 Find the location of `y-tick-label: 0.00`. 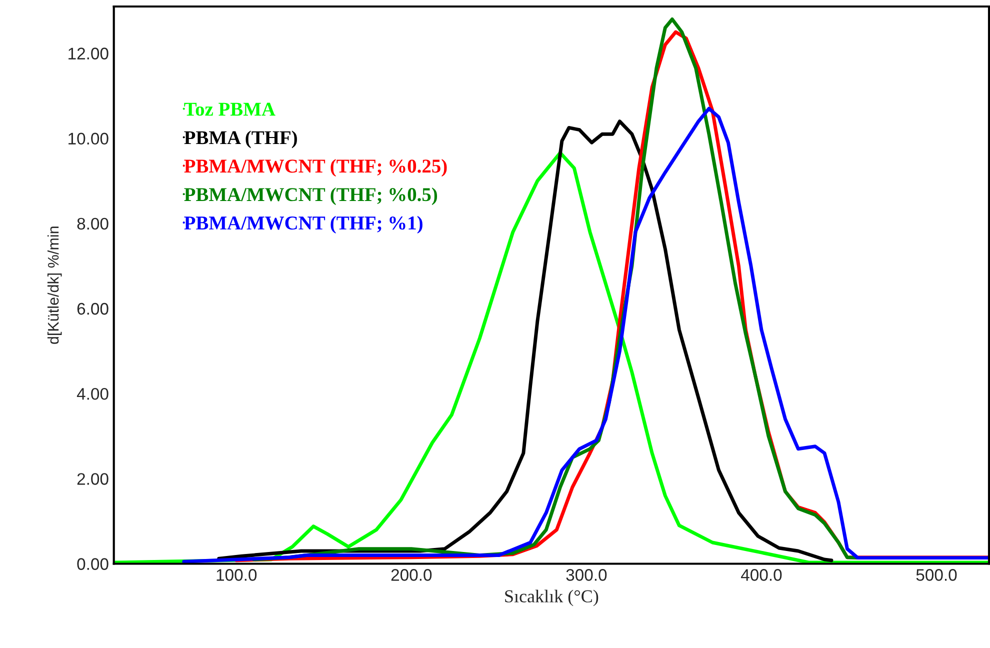

y-tick-label: 0.00 is located at coordinates (92, 564).